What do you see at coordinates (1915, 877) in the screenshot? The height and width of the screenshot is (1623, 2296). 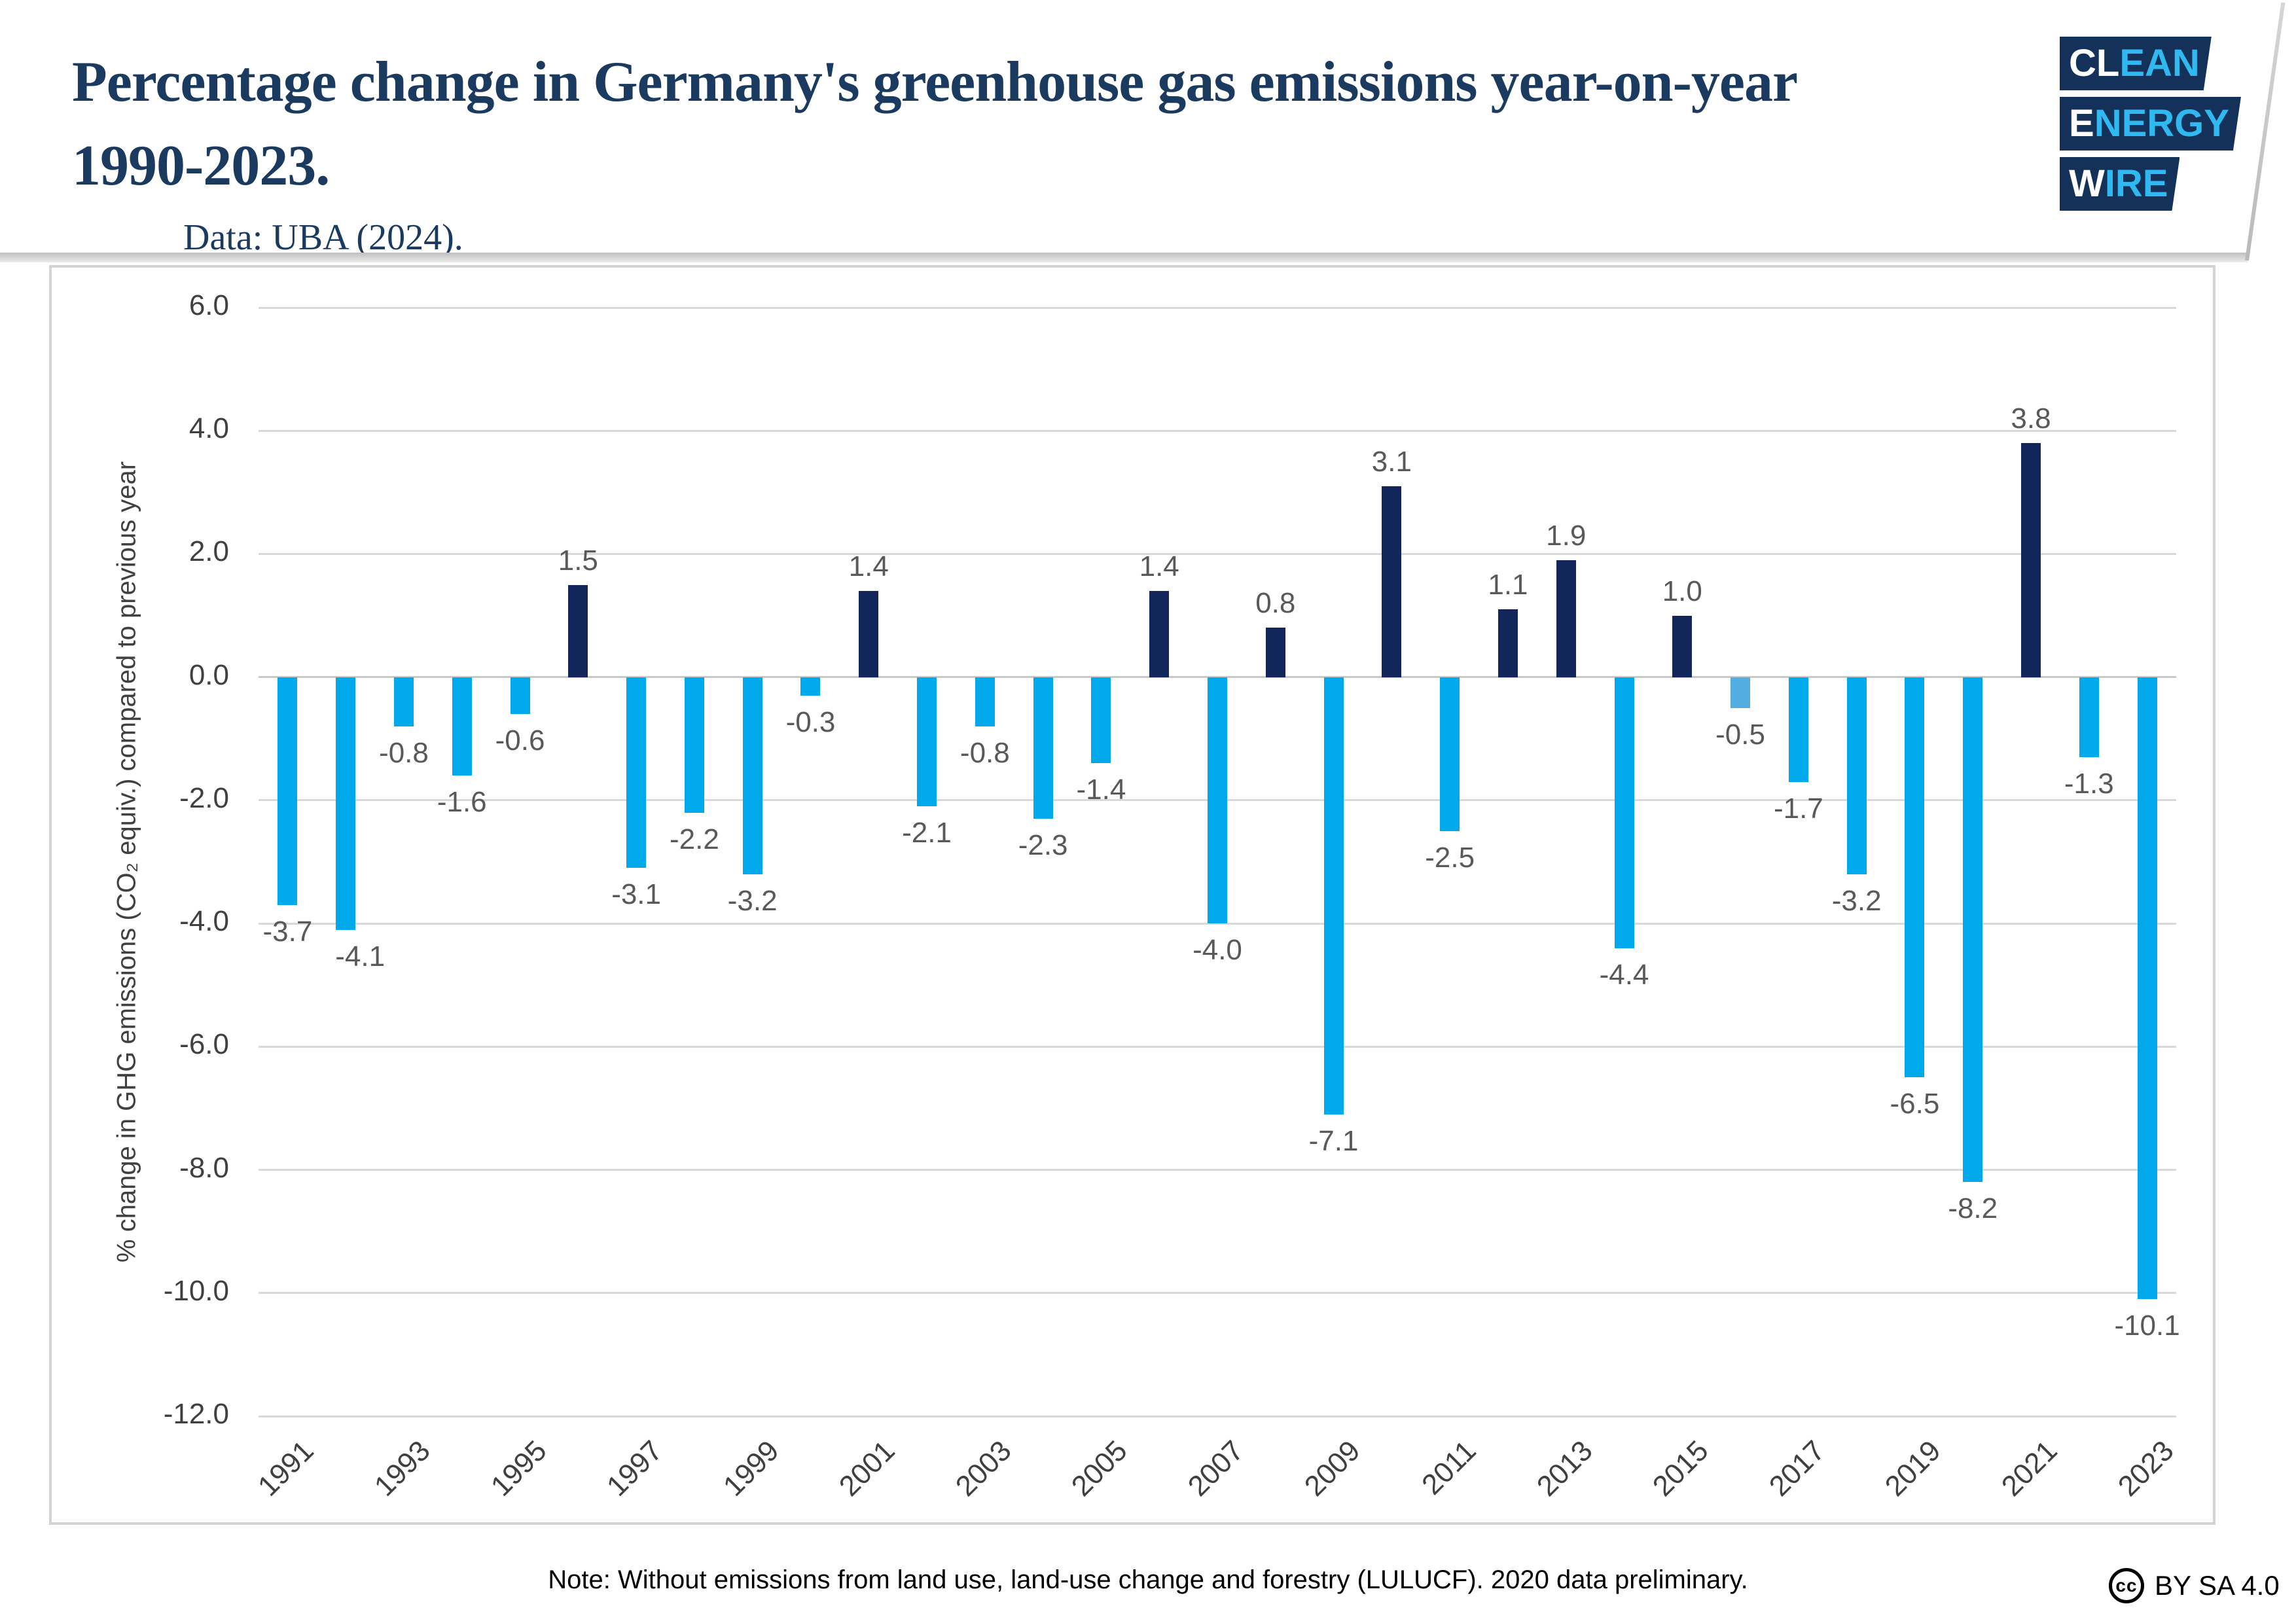 I see `bar-2019` at bounding box center [1915, 877].